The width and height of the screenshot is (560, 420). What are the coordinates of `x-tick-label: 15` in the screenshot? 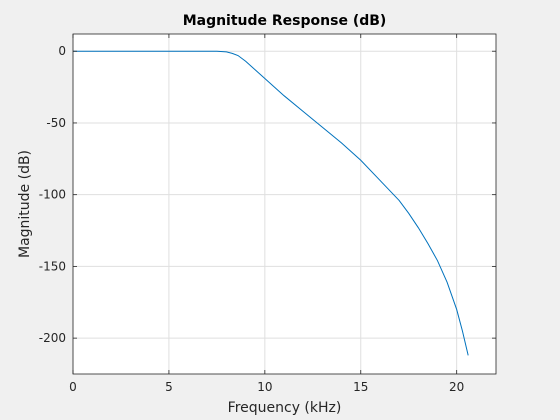 It's located at (360, 387).